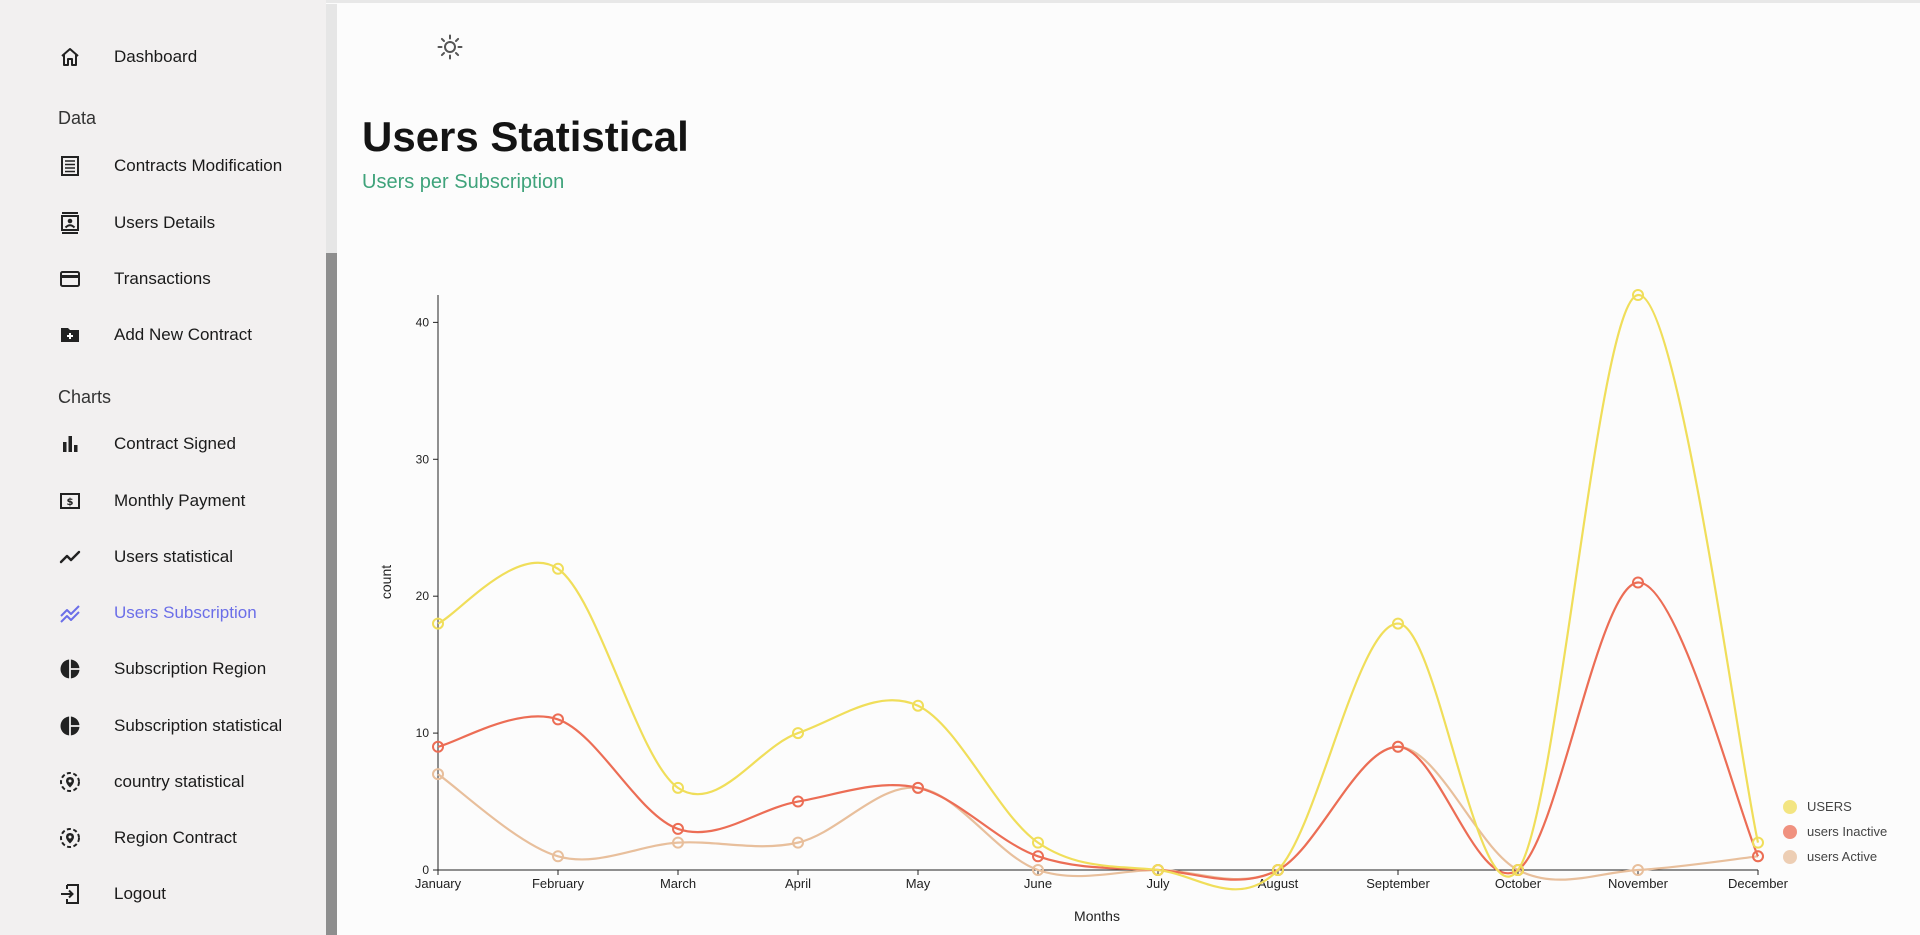  I want to click on y-tick-label: 10, so click(423, 733).